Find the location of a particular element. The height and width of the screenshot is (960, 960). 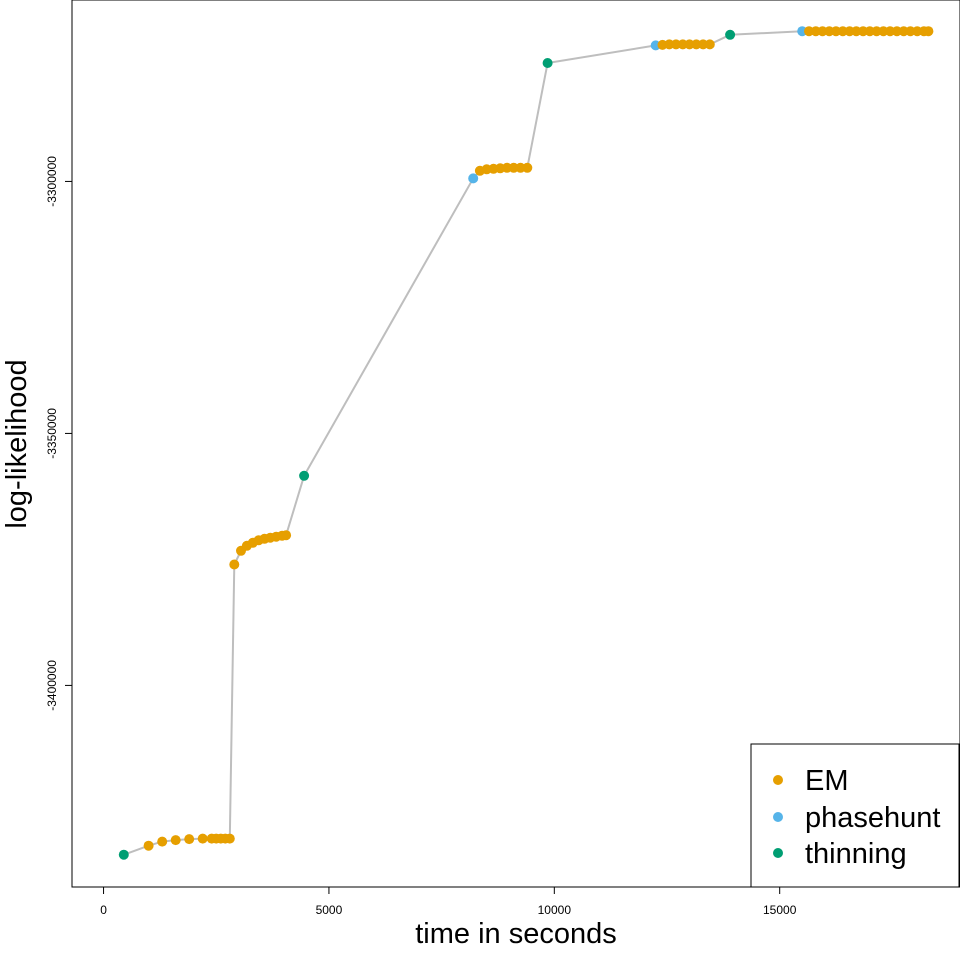

x-tick-label: 10000 is located at coordinates (555, 910).